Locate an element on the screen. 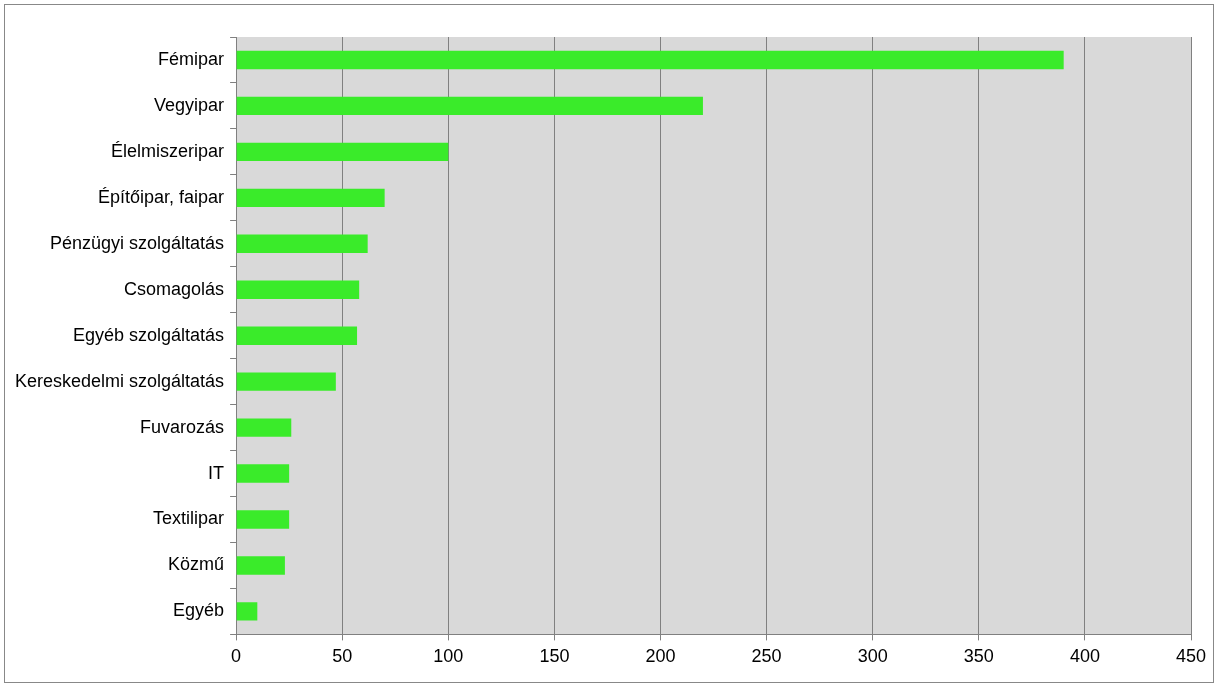  y-tick-label: Egyéb is located at coordinates (199, 610).